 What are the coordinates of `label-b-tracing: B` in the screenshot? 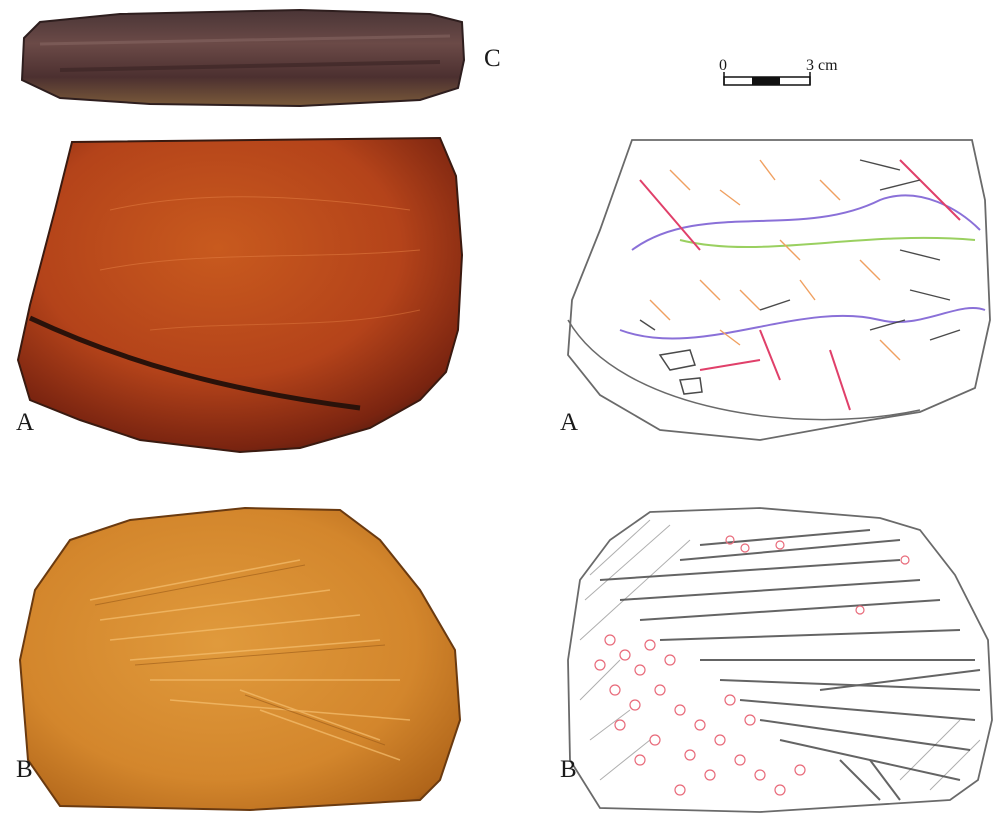 It's located at (568, 769).